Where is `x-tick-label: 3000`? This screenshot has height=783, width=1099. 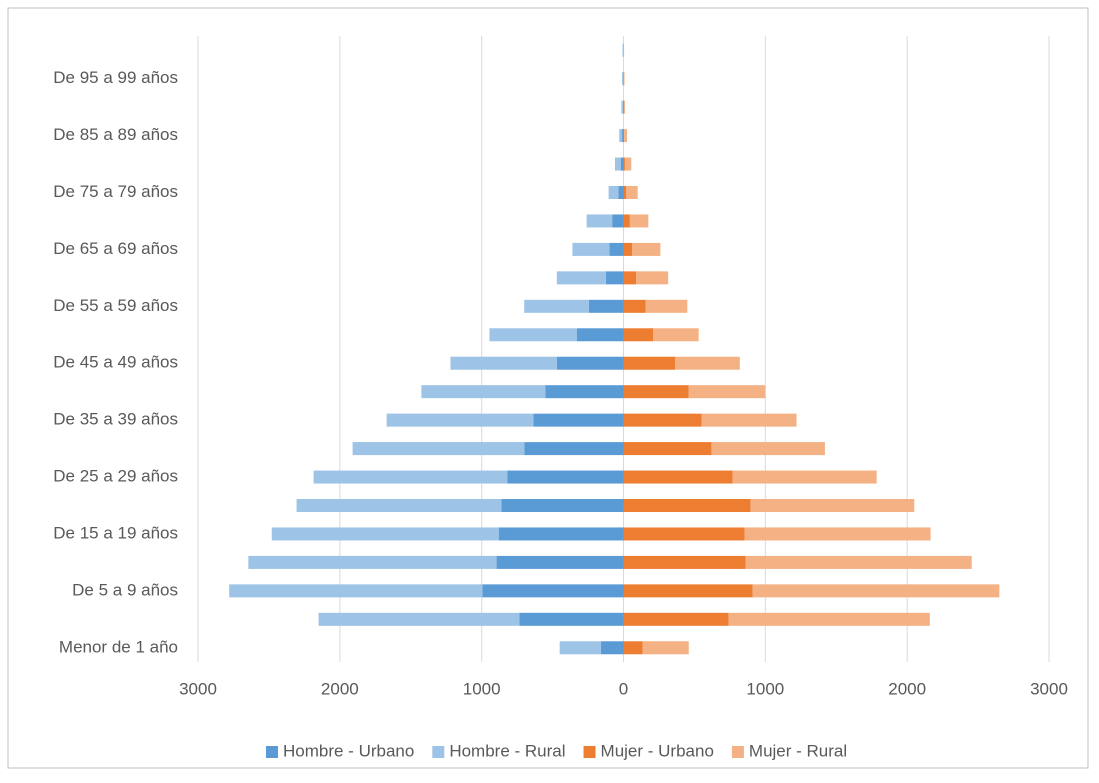
x-tick-label: 3000 is located at coordinates (198, 688).